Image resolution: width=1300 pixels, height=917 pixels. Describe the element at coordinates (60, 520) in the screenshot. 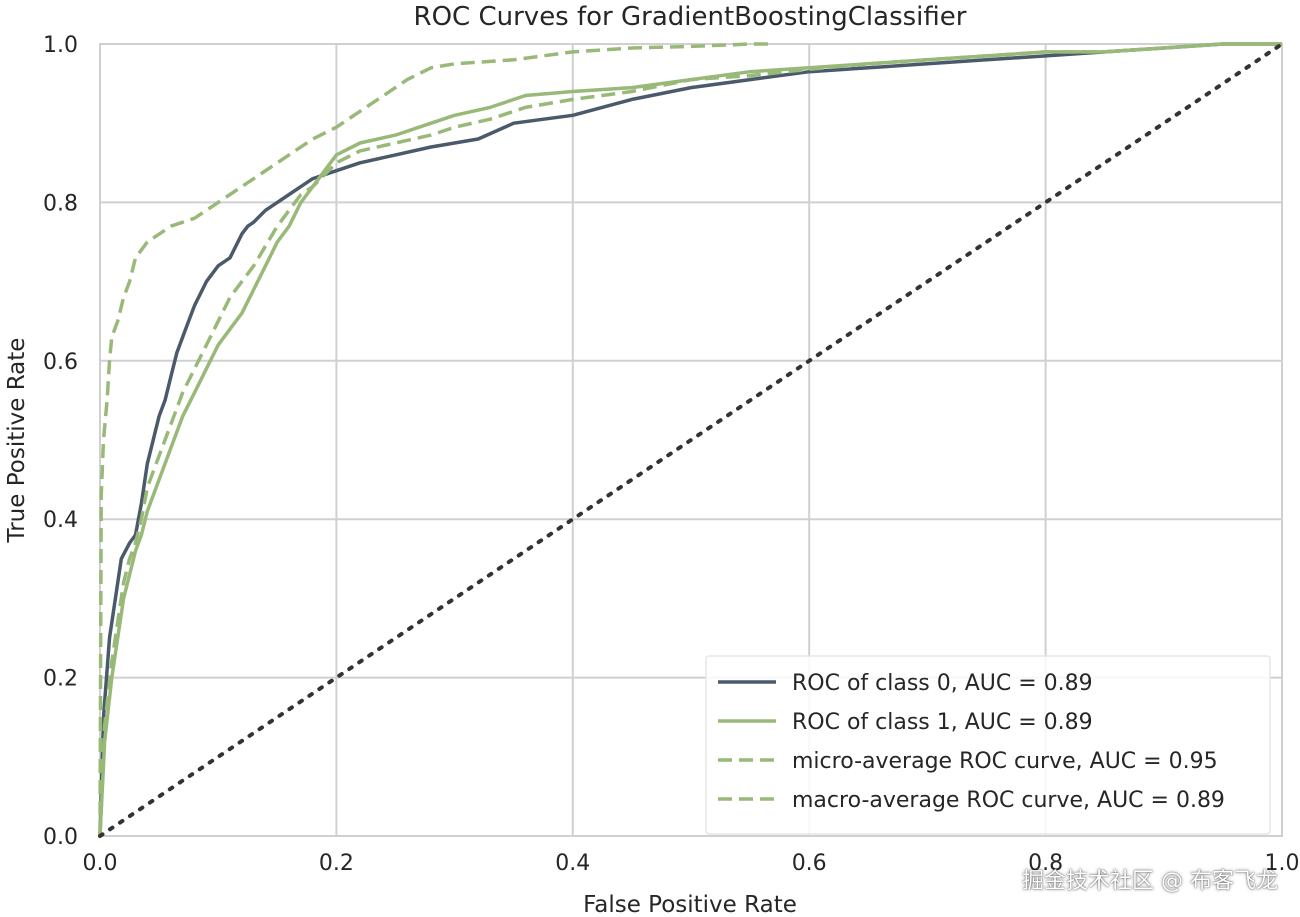

I see `y-tick-label: 0.4` at that location.